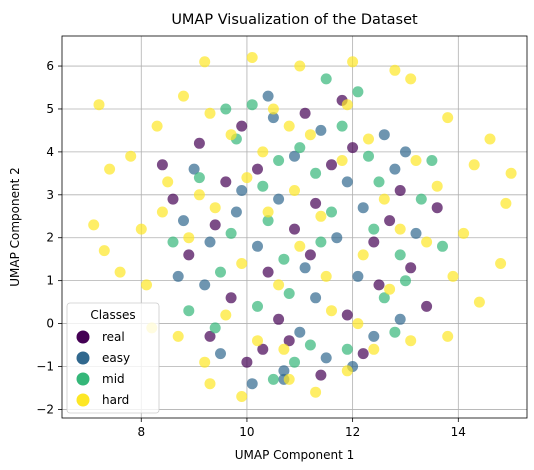 Image resolution: width=534 pixels, height=470 pixels. What do you see at coordinates (83, 400) in the screenshot?
I see `legend-marker-hard` at bounding box center [83, 400].